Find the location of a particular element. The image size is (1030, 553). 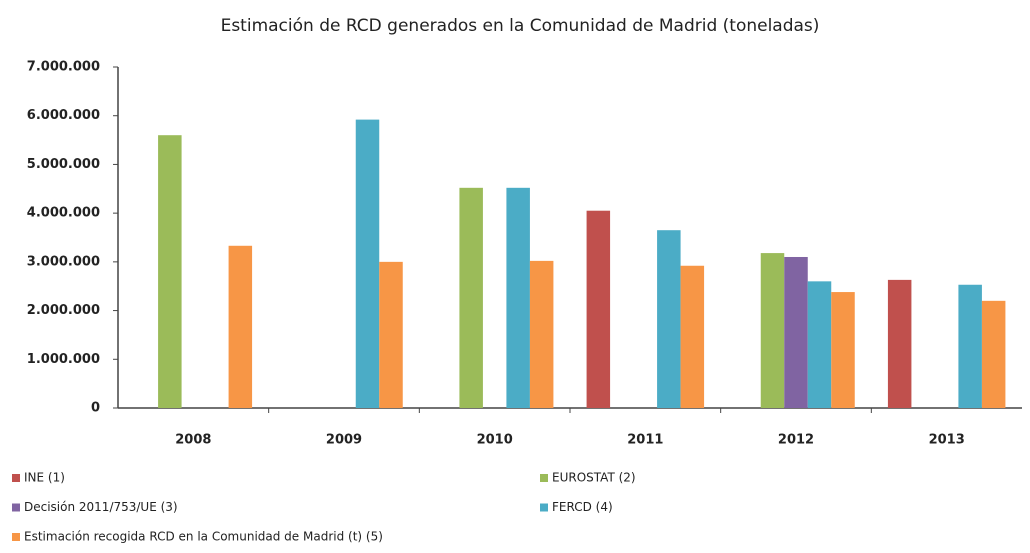

y-tick-label: 6.000.000 is located at coordinates (63, 115).